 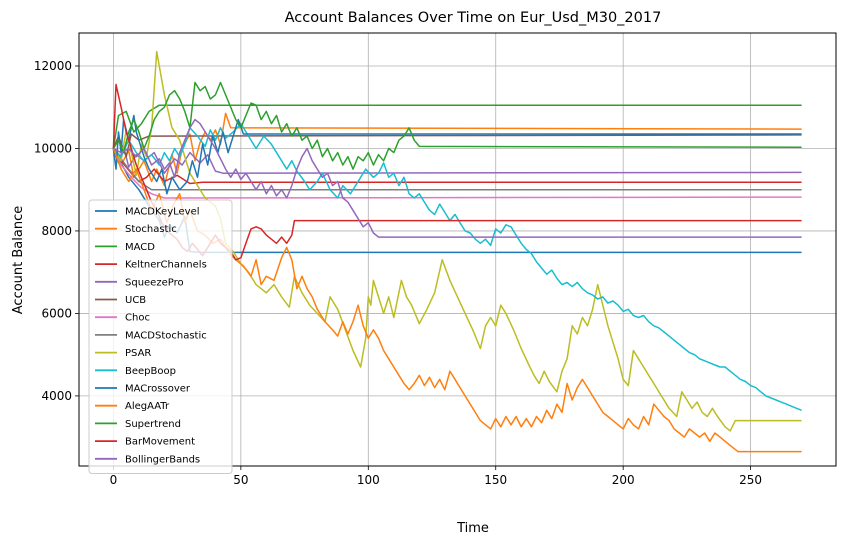 What do you see at coordinates (158, 389) in the screenshot?
I see `legend-label: MACrossover` at bounding box center [158, 389].